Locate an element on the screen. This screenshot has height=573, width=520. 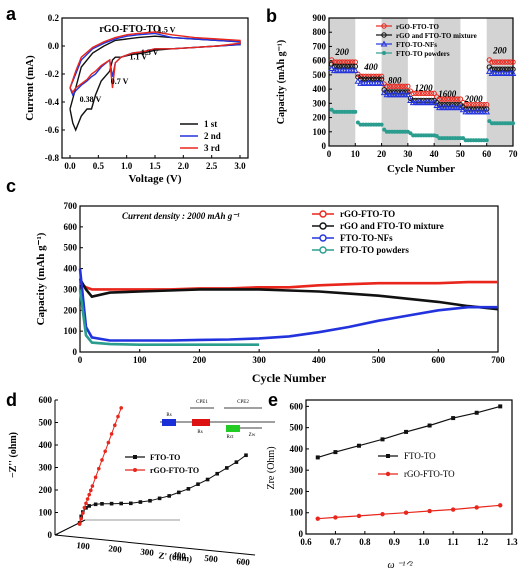
panel-e-y-tick-label: 200 is located at coordinates (297, 491).